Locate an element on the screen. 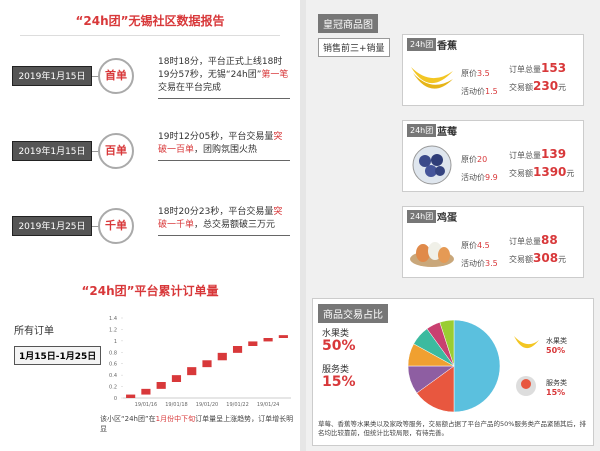  chart-title: “24h团”平台累计订单量 is located at coordinates (150, 291).